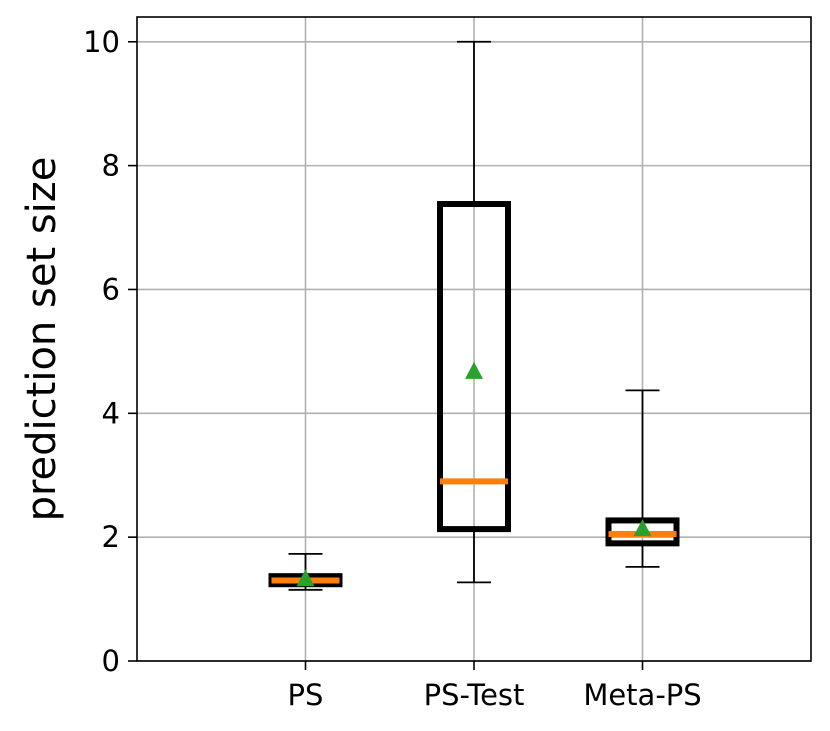  What do you see at coordinates (642, 695) in the screenshot?
I see `x-tick-label: Meta-PS` at bounding box center [642, 695].